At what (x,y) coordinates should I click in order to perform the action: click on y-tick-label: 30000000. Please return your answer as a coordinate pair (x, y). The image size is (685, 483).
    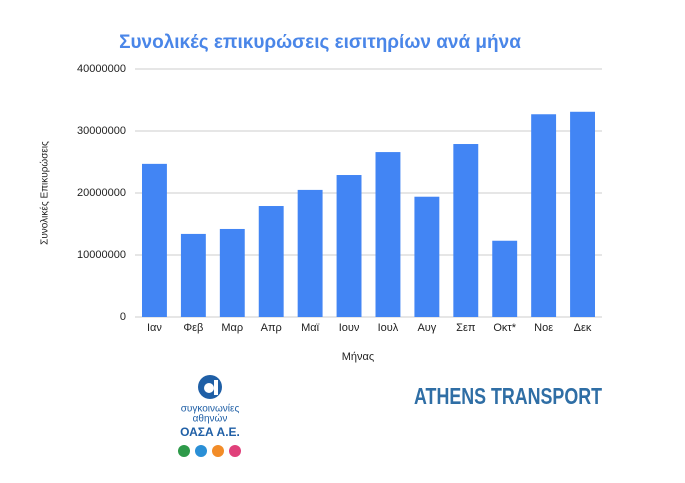
    Looking at the image, I should click on (101, 131).